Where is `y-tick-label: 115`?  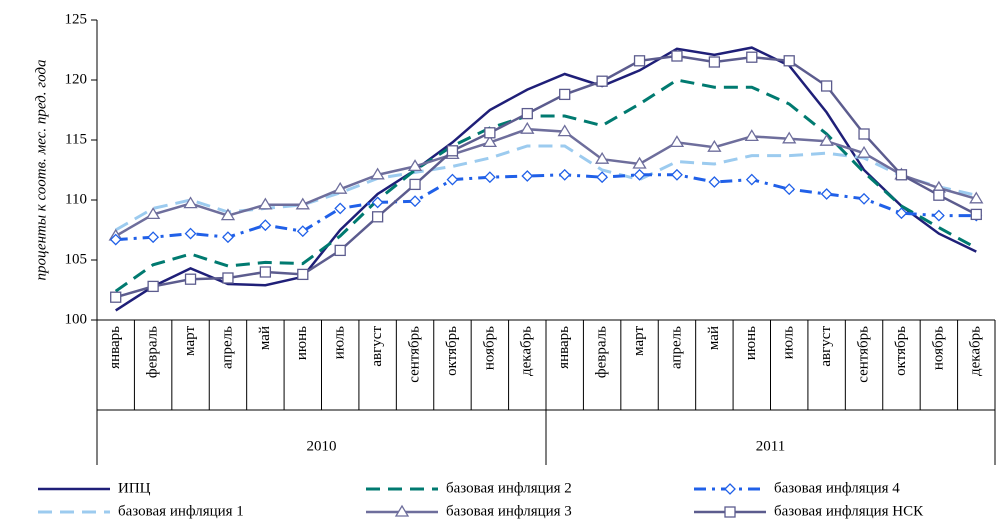 y-tick-label: 115 is located at coordinates (76, 139).